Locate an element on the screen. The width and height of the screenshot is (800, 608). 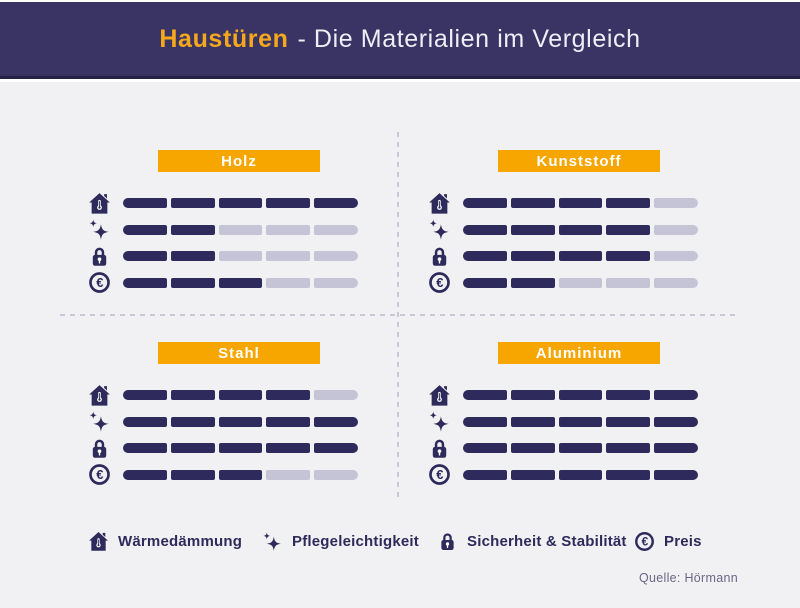
legend-label: Sicherheit & Stabilität is located at coordinates (547, 541).